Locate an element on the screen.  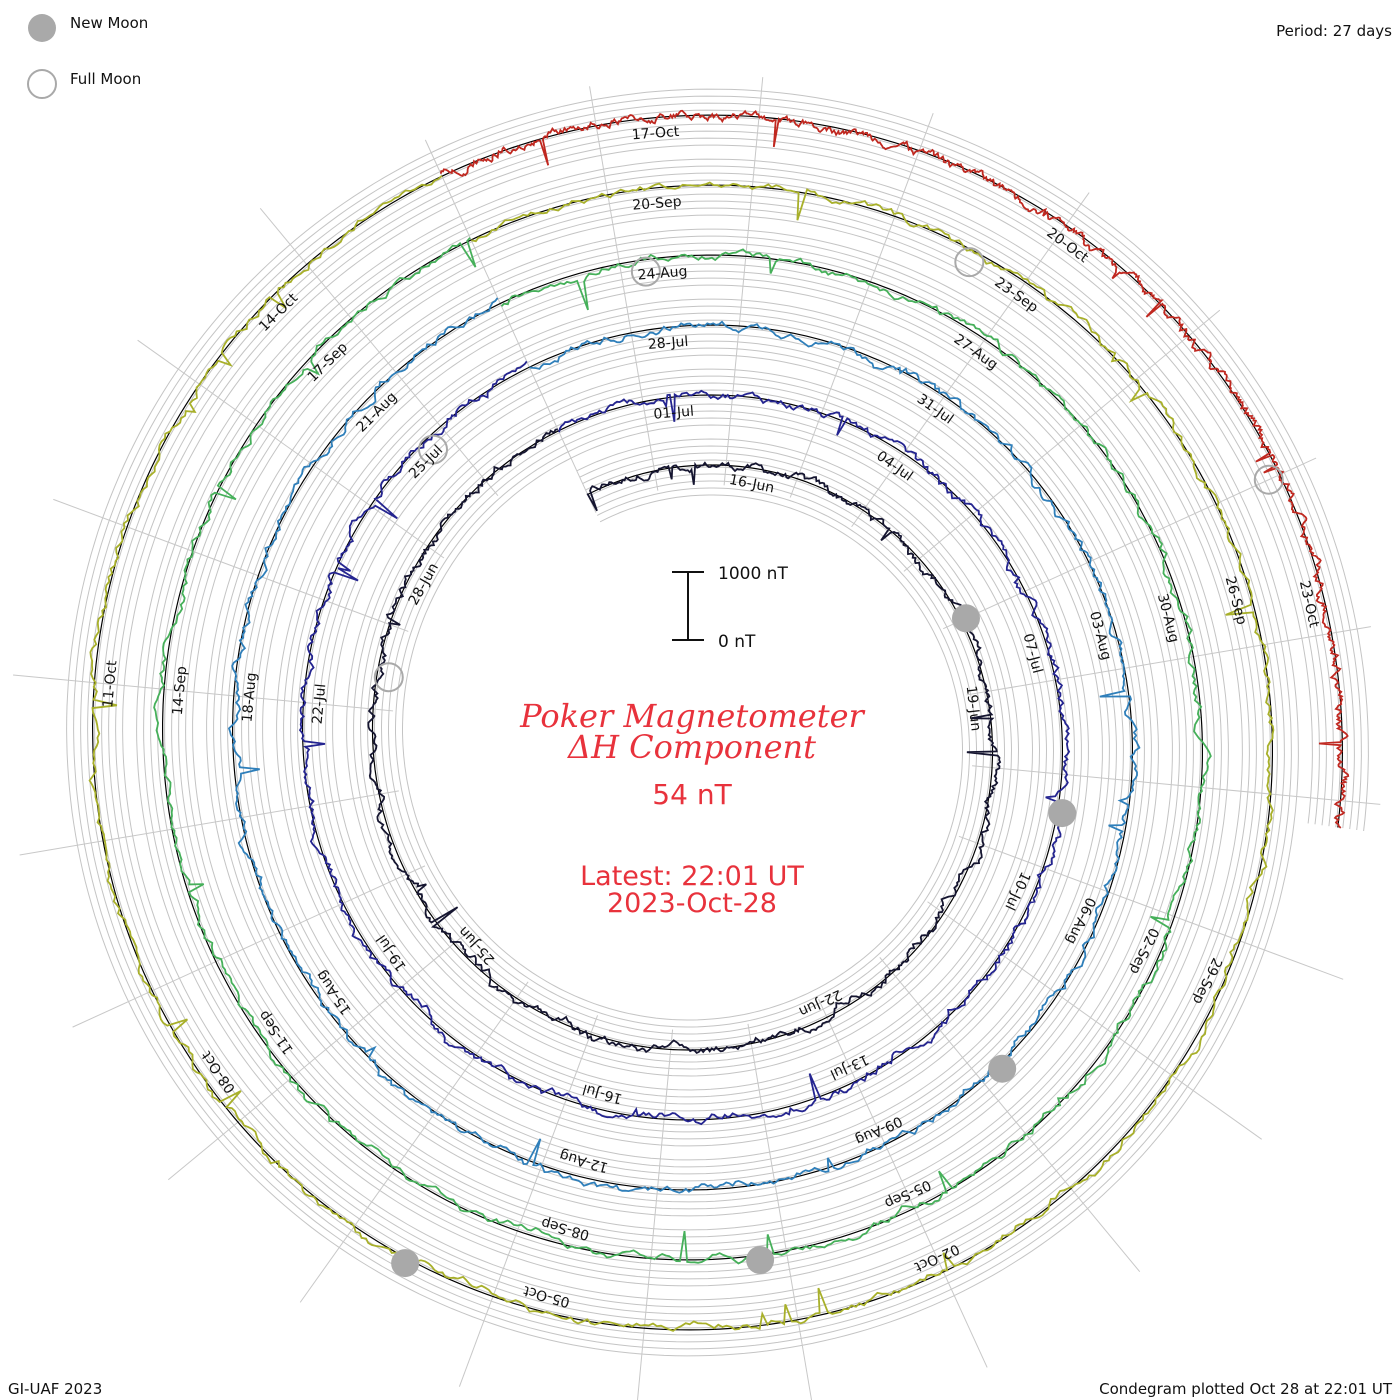
date-label: 23-Oct is located at coordinates (1309, 604).